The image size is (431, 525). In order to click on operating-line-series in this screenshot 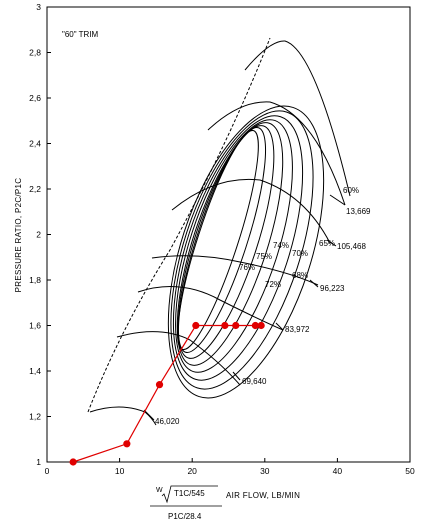, I will do `click(167, 393)`.